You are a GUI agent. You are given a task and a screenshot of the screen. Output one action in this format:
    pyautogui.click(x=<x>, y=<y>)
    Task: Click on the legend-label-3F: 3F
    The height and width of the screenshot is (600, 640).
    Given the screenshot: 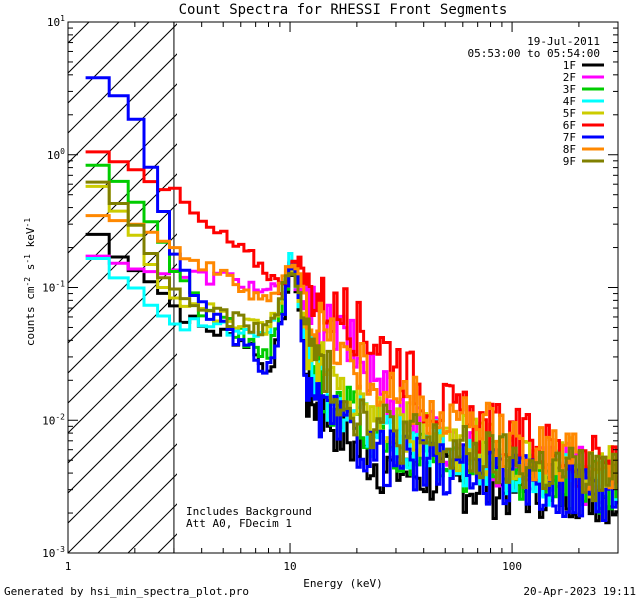 What is the action you would take?
    pyautogui.click(x=569, y=89)
    